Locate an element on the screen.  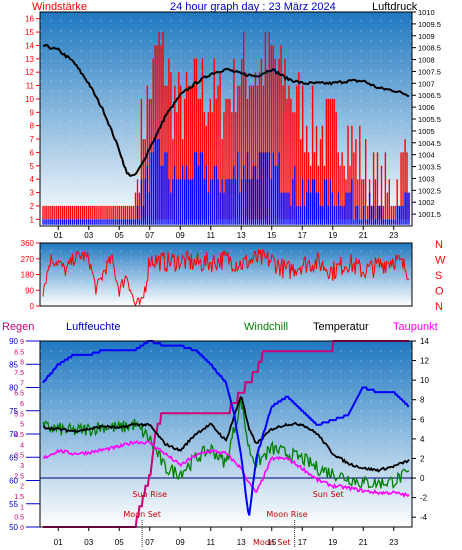
astro-label: Moon Rise is located at coordinates (286, 514).